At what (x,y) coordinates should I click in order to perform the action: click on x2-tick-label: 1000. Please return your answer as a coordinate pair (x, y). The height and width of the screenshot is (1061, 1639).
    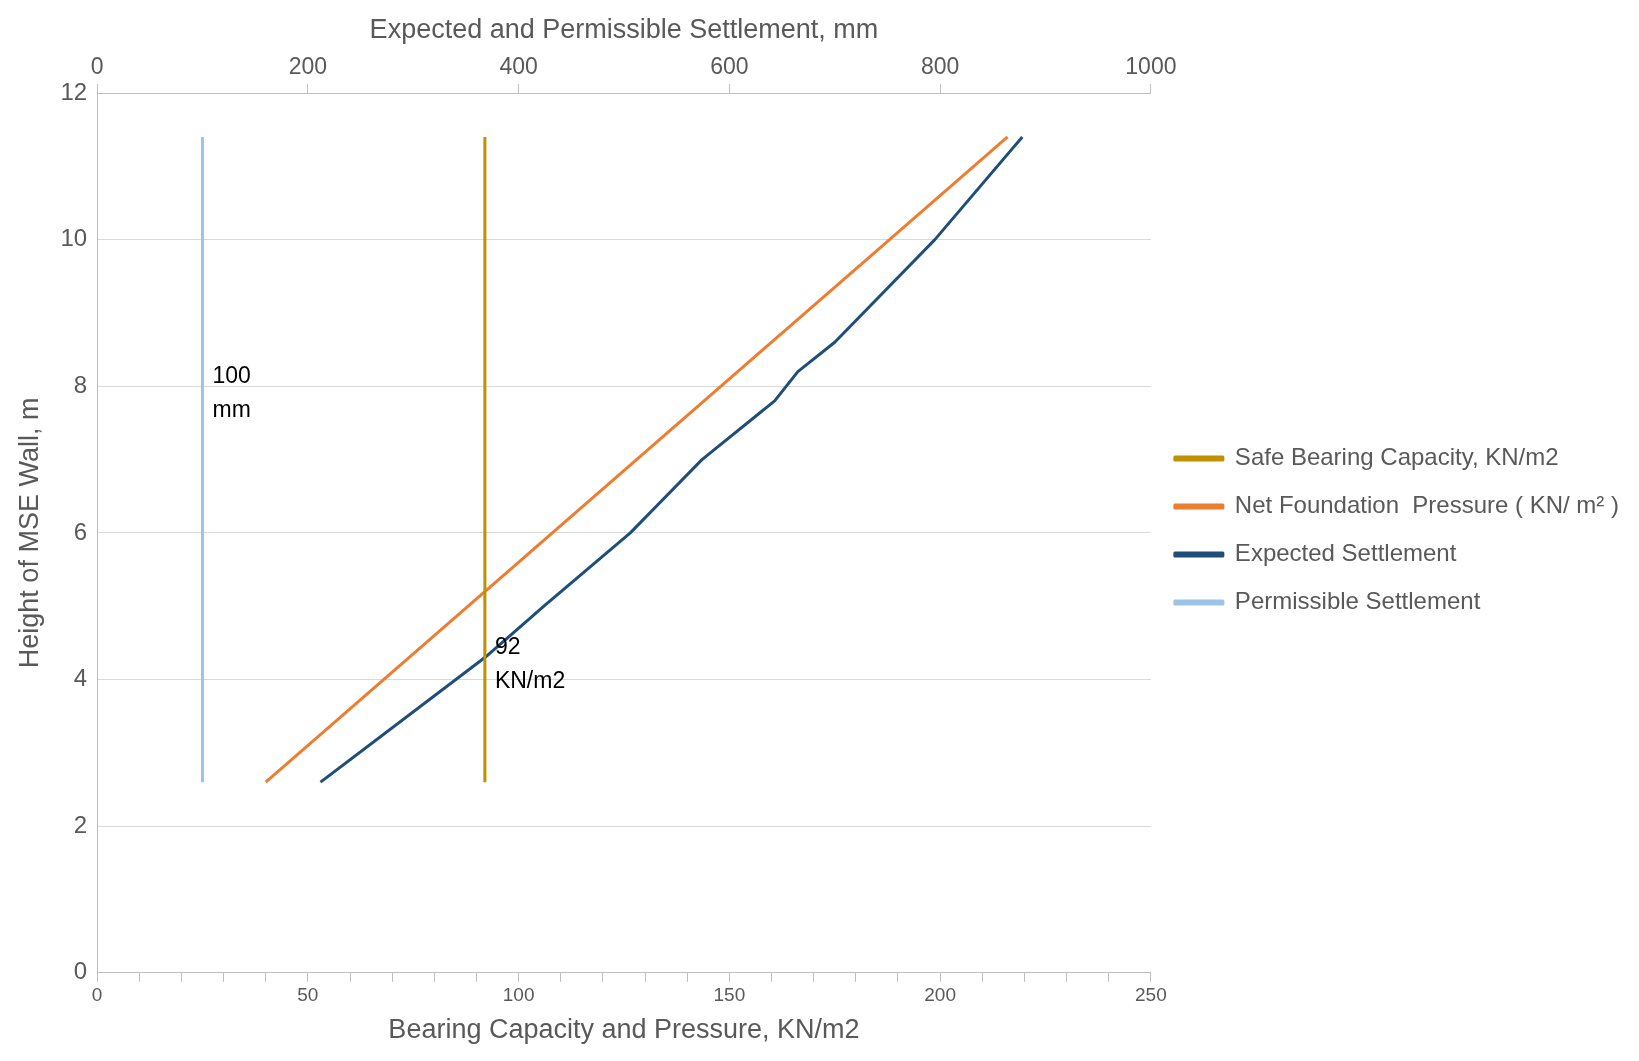
    Looking at the image, I should click on (1151, 65).